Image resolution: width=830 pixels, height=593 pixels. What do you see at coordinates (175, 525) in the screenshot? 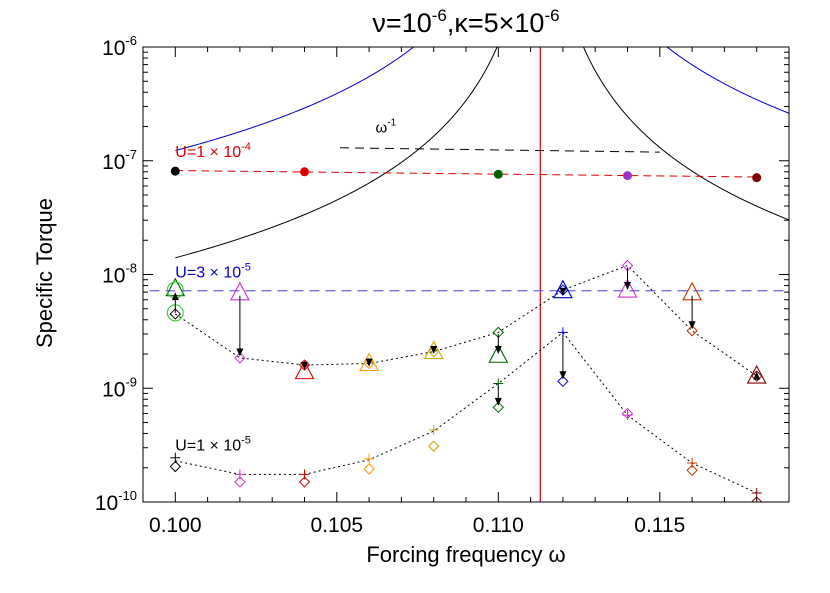
I see `x-tick-label: 0.100` at bounding box center [175, 525].